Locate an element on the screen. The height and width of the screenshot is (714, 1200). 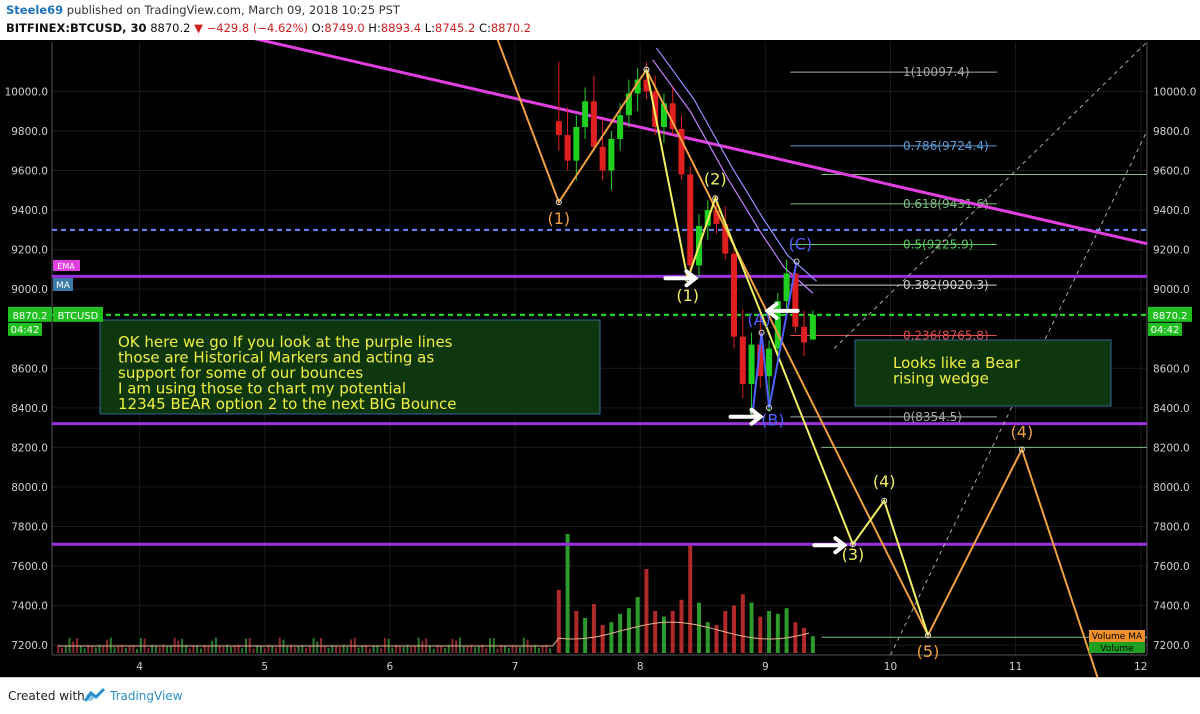
x-tick: 5 is located at coordinates (264, 667).